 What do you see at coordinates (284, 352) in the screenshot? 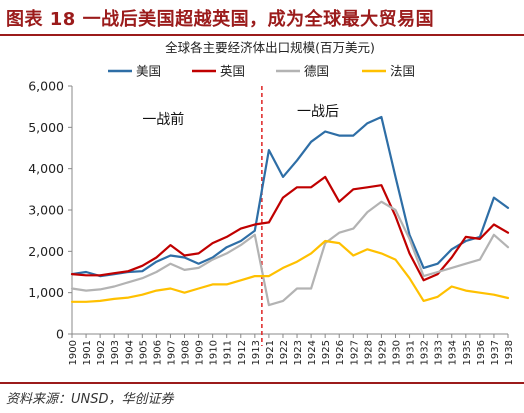
I see `x-tick-label: 1922` at bounding box center [284, 352].